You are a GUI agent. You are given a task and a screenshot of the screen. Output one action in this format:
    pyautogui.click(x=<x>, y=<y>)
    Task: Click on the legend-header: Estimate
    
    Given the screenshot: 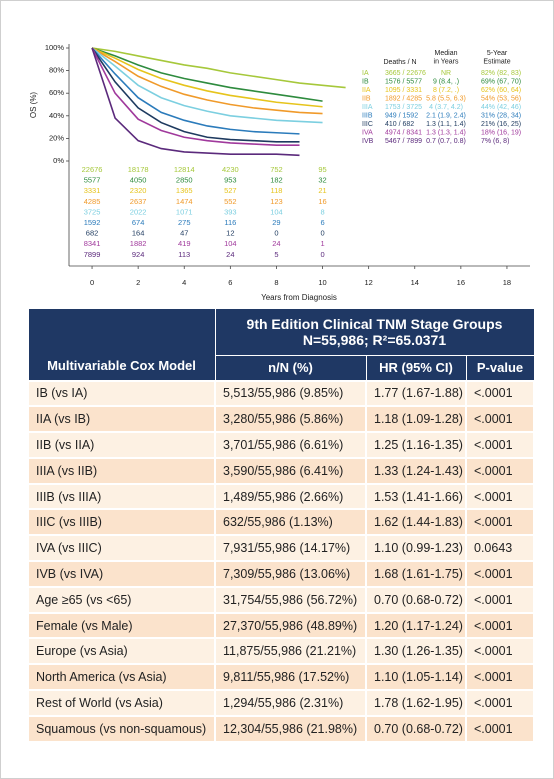 What is the action you would take?
    pyautogui.click(x=496, y=61)
    